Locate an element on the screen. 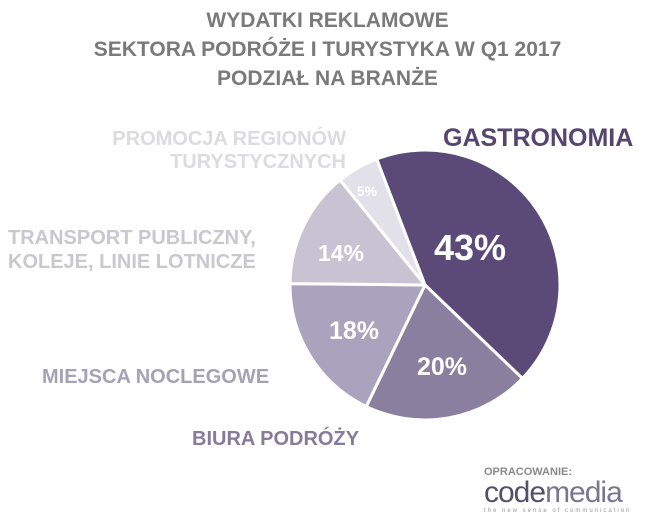  logo-code: code is located at coordinates (515, 492).